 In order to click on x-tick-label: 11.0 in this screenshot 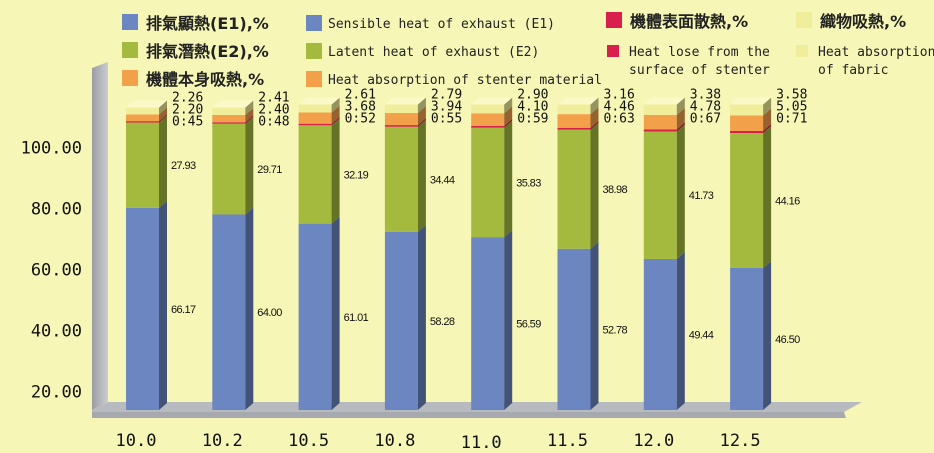, I will do `click(481, 443)`.